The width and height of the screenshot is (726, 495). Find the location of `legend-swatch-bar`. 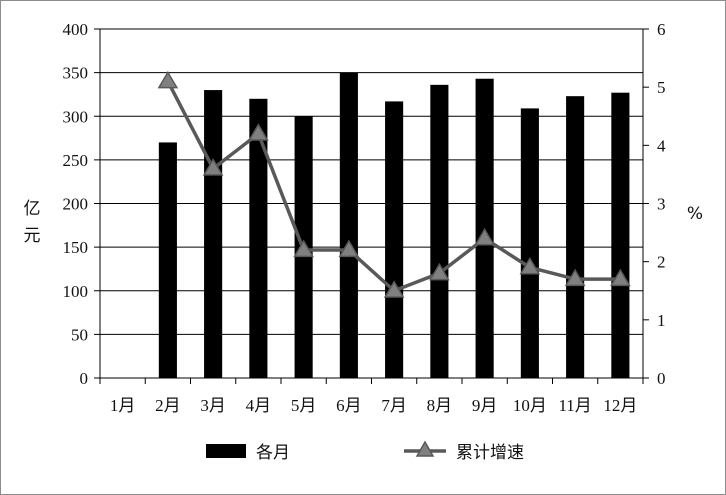

legend-swatch-bar is located at coordinates (226, 451).